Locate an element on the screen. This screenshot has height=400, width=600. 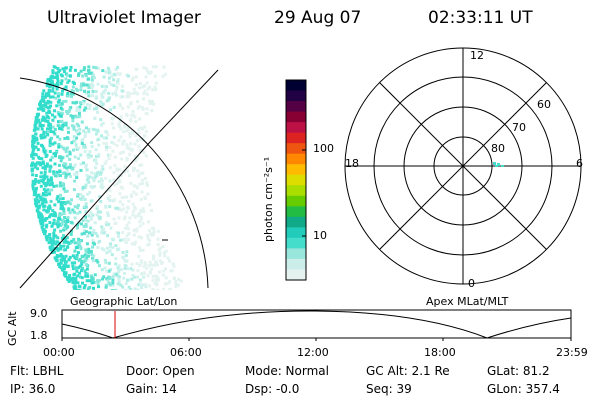
glat-info: GLat: 81.2 is located at coordinates (518, 371).